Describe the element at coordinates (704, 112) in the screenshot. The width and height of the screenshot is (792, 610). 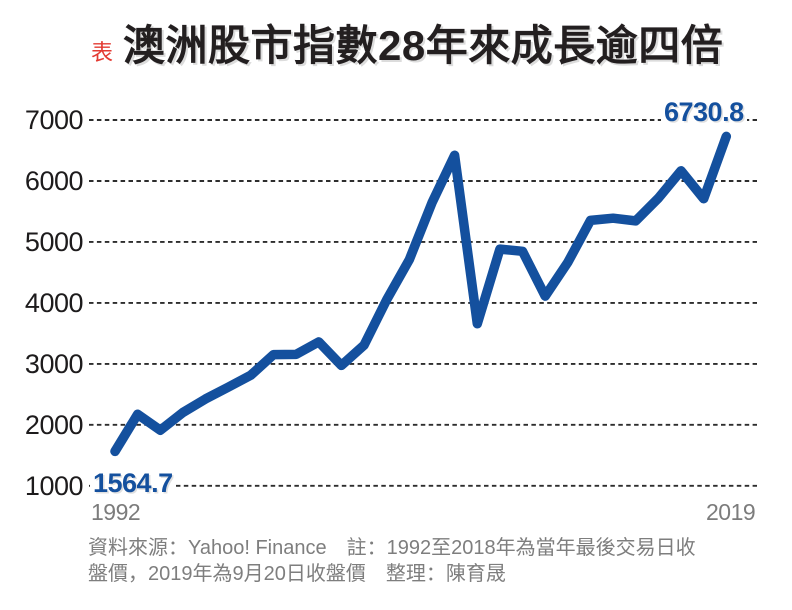
I see `end-value-label: 6730.8` at that location.